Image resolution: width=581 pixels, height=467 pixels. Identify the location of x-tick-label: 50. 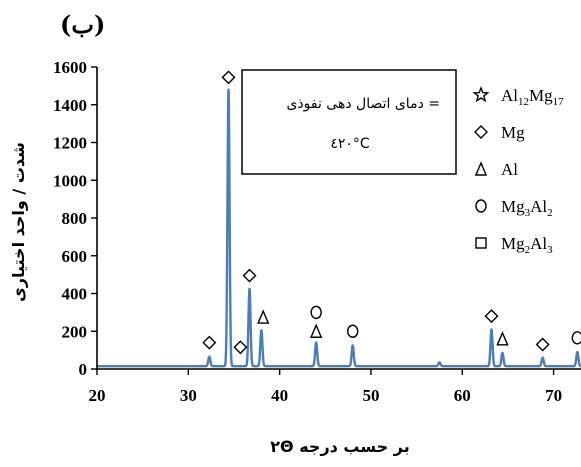
(370, 395).